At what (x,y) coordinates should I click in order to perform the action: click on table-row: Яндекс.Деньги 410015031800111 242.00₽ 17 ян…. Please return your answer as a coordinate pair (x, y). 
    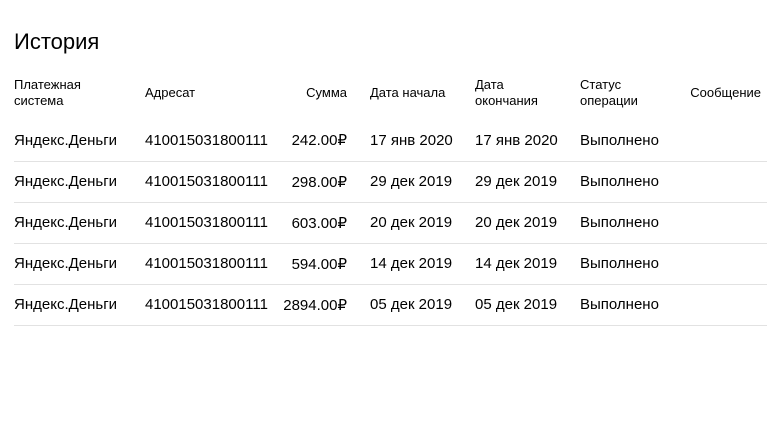
    Looking at the image, I should click on (390, 141).